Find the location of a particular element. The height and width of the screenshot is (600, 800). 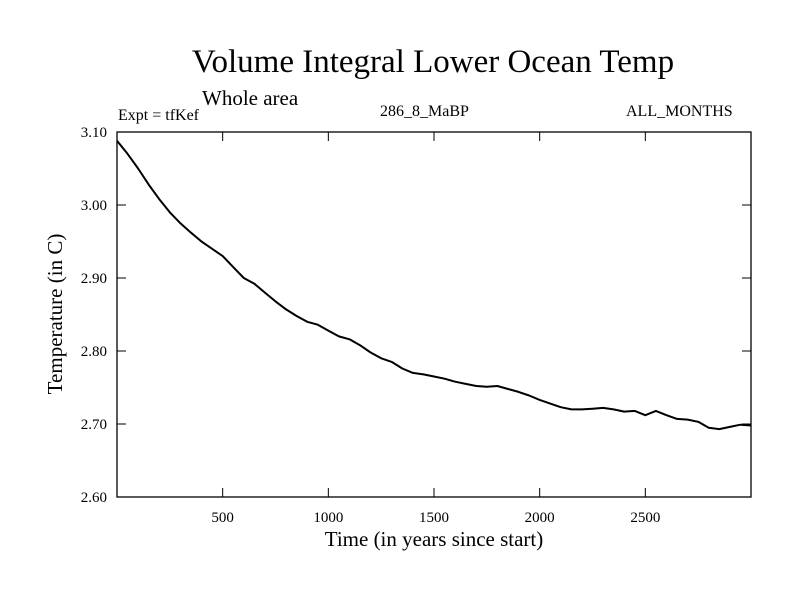

y-tick-label: 3.10 is located at coordinates (94, 133).